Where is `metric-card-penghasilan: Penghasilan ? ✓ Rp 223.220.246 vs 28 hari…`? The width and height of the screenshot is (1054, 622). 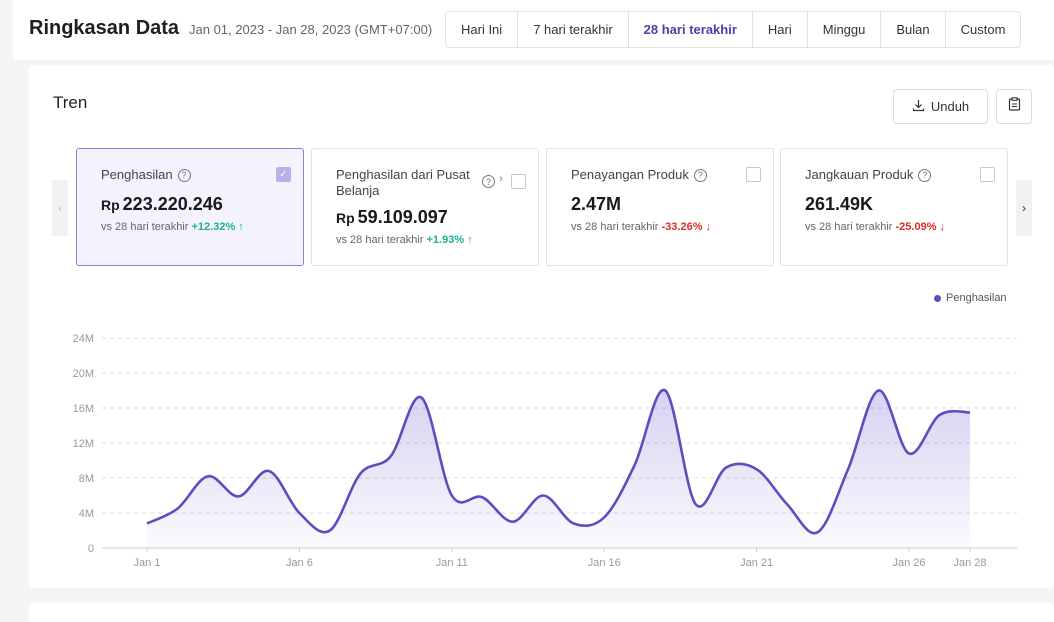 metric-card-penghasilan: Penghasilan ? ✓ Rp 223.220.246 vs 28 hari… is located at coordinates (190, 207).